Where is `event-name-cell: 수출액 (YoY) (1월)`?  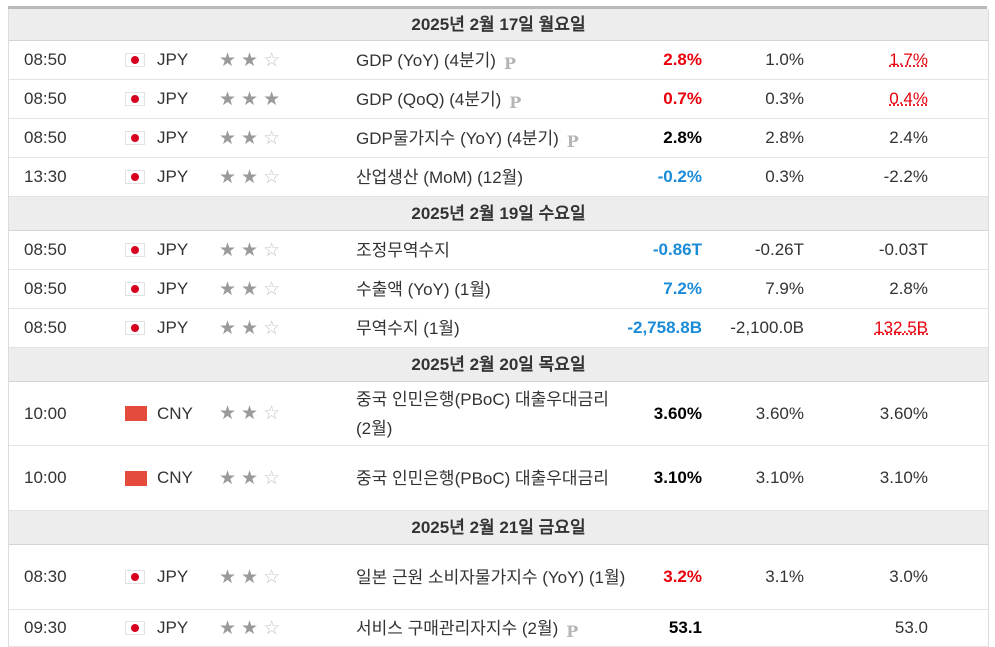 event-name-cell: 수출액 (YoY) (1월) is located at coordinates (491, 289).